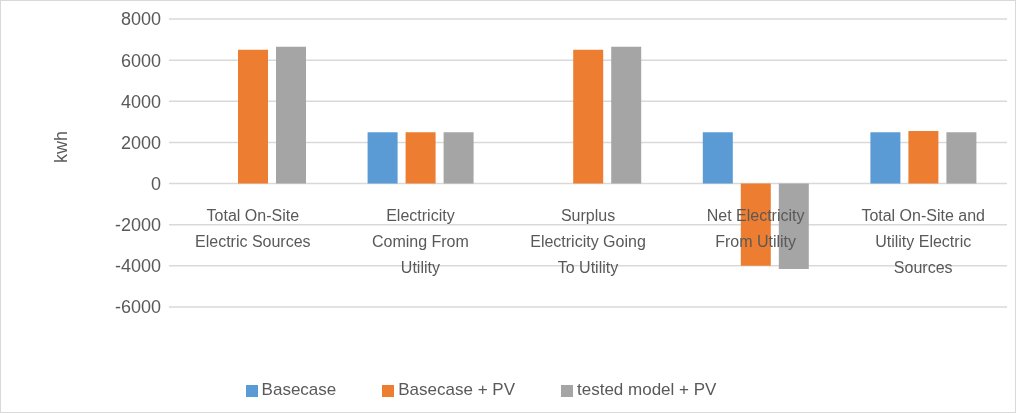  Describe the element at coordinates (155, 183) in the screenshot. I see `y-tick-label: 0` at that location.